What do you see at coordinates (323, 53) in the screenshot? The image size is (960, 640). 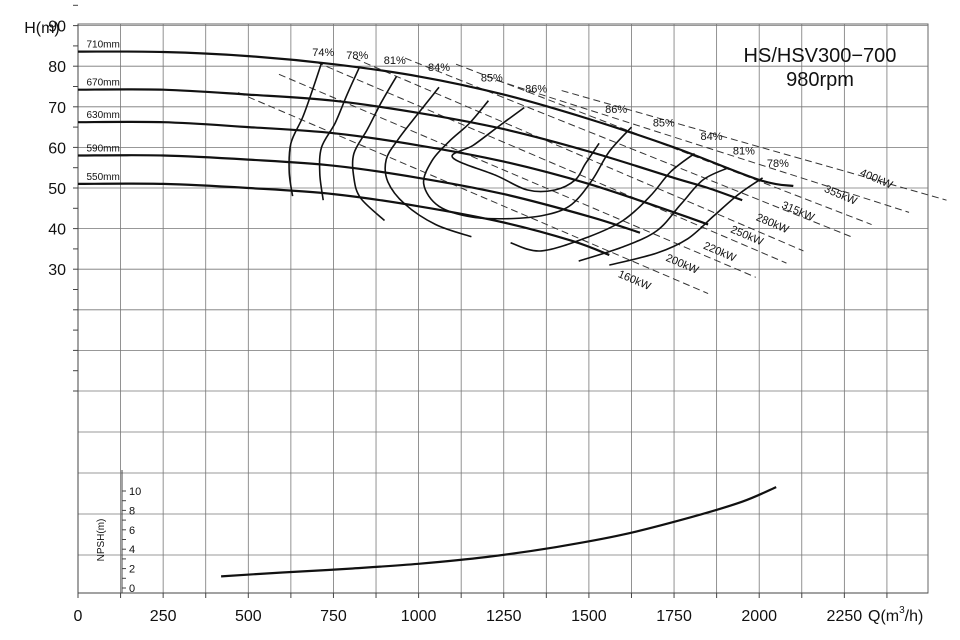 I see `efficiency-label: 74%` at bounding box center [323, 53].